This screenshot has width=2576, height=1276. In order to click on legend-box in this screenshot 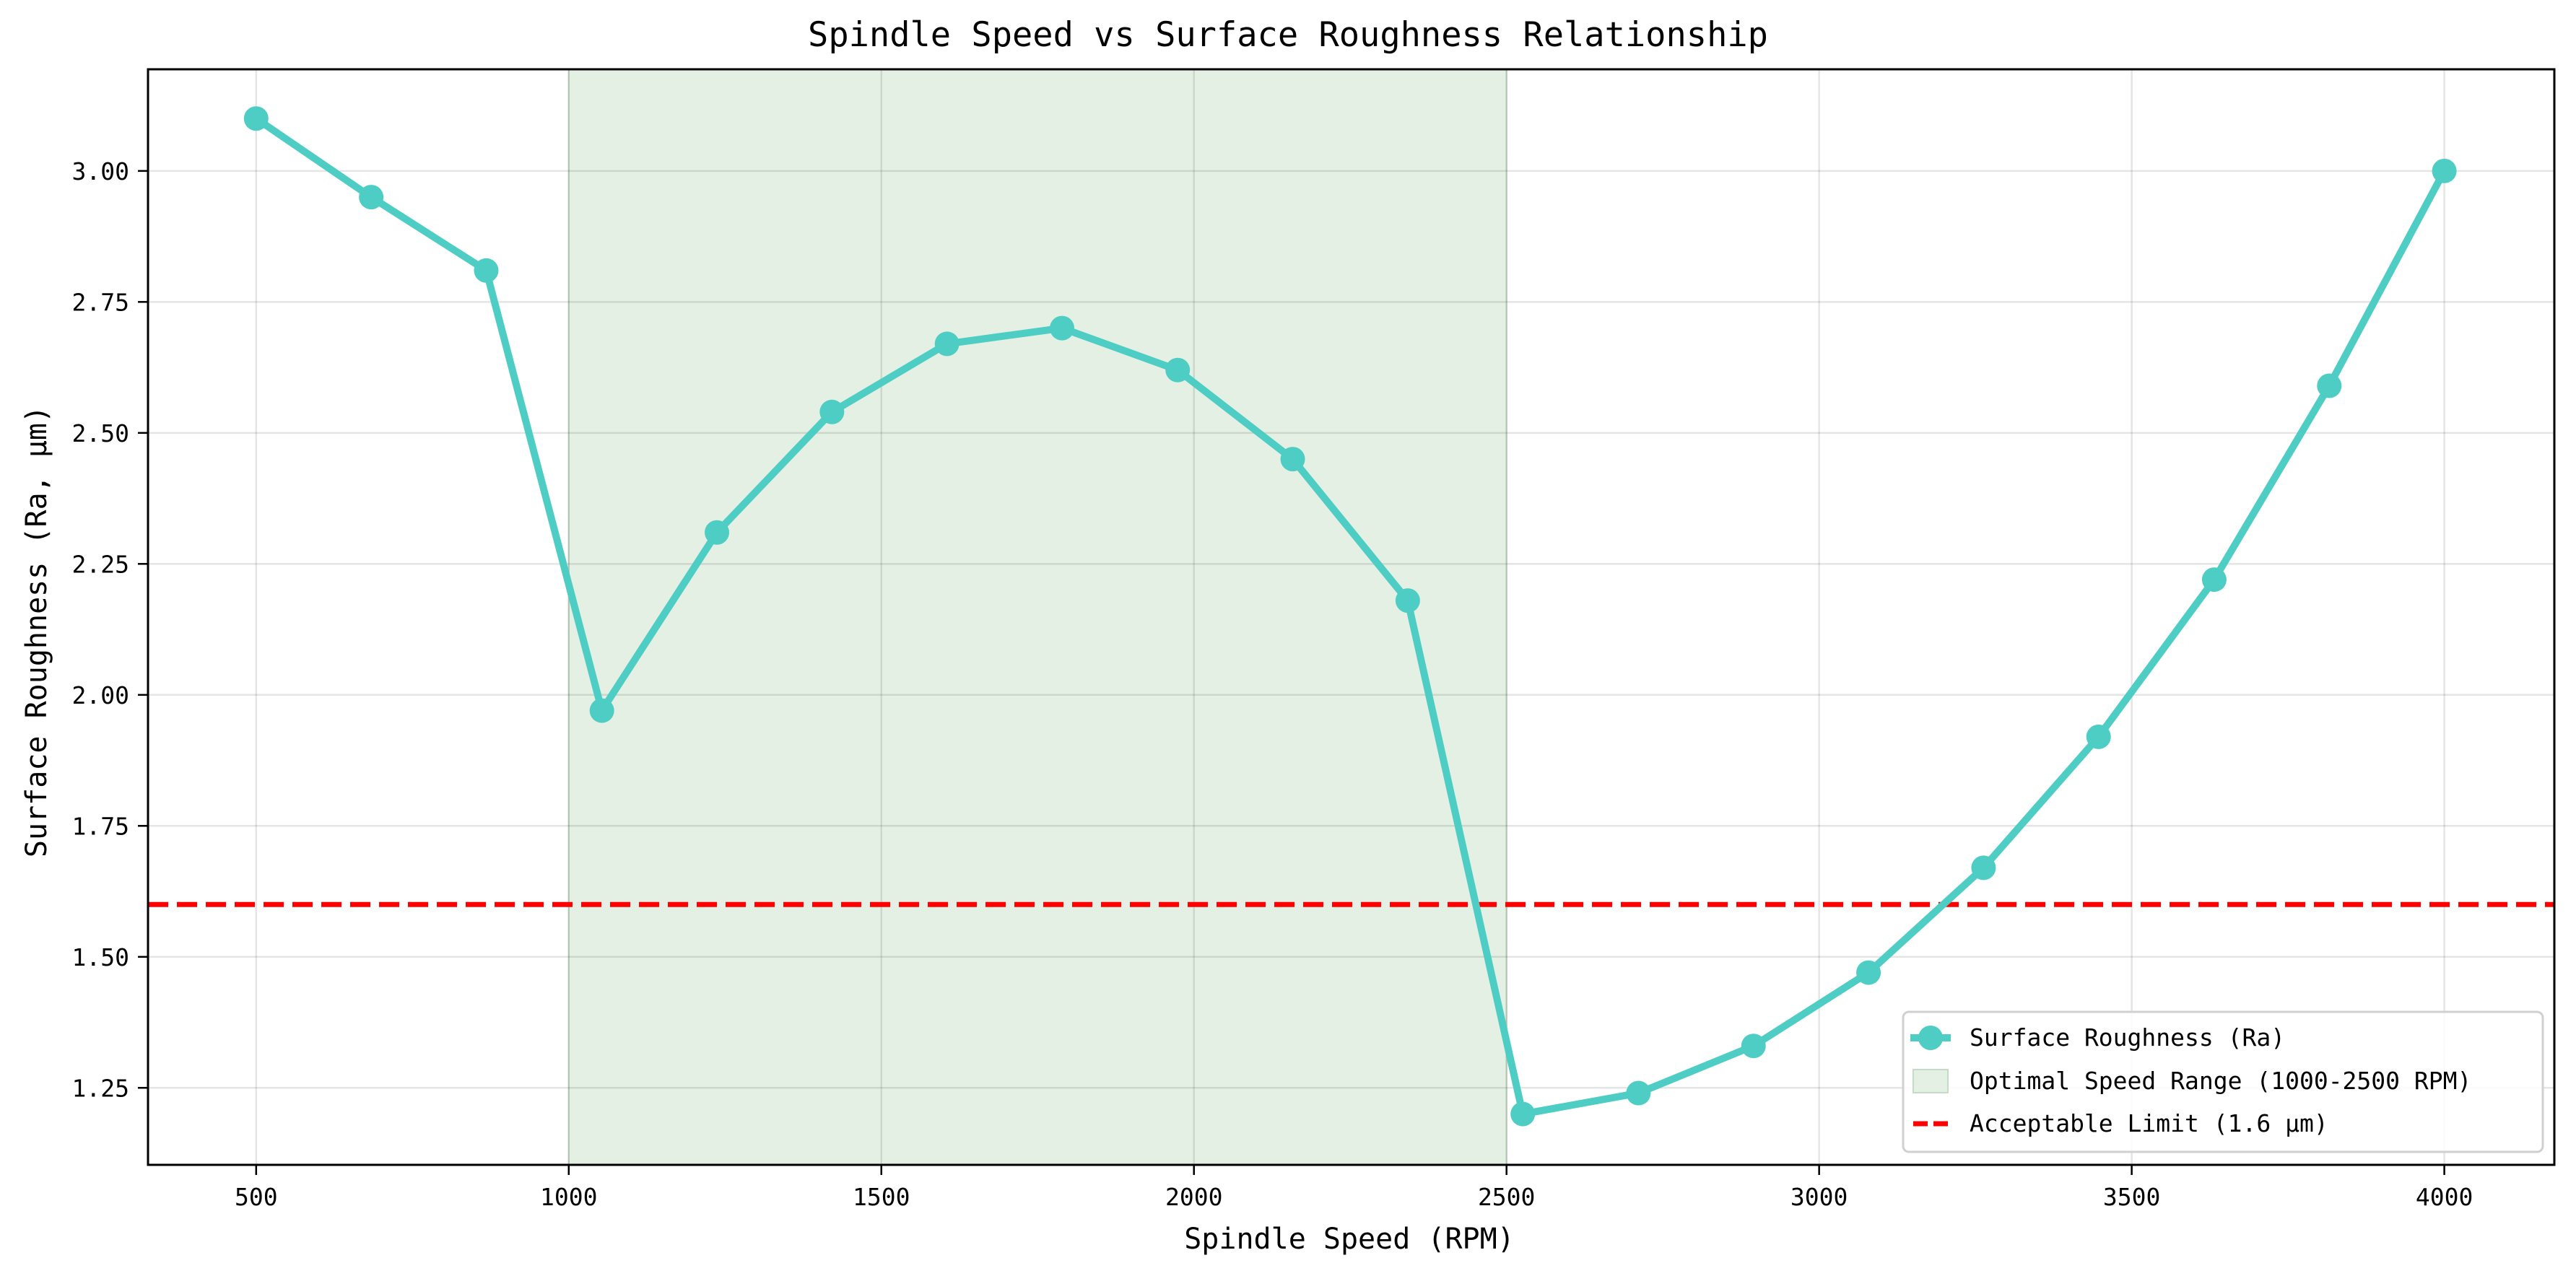, I will do `click(2223, 1081)`.